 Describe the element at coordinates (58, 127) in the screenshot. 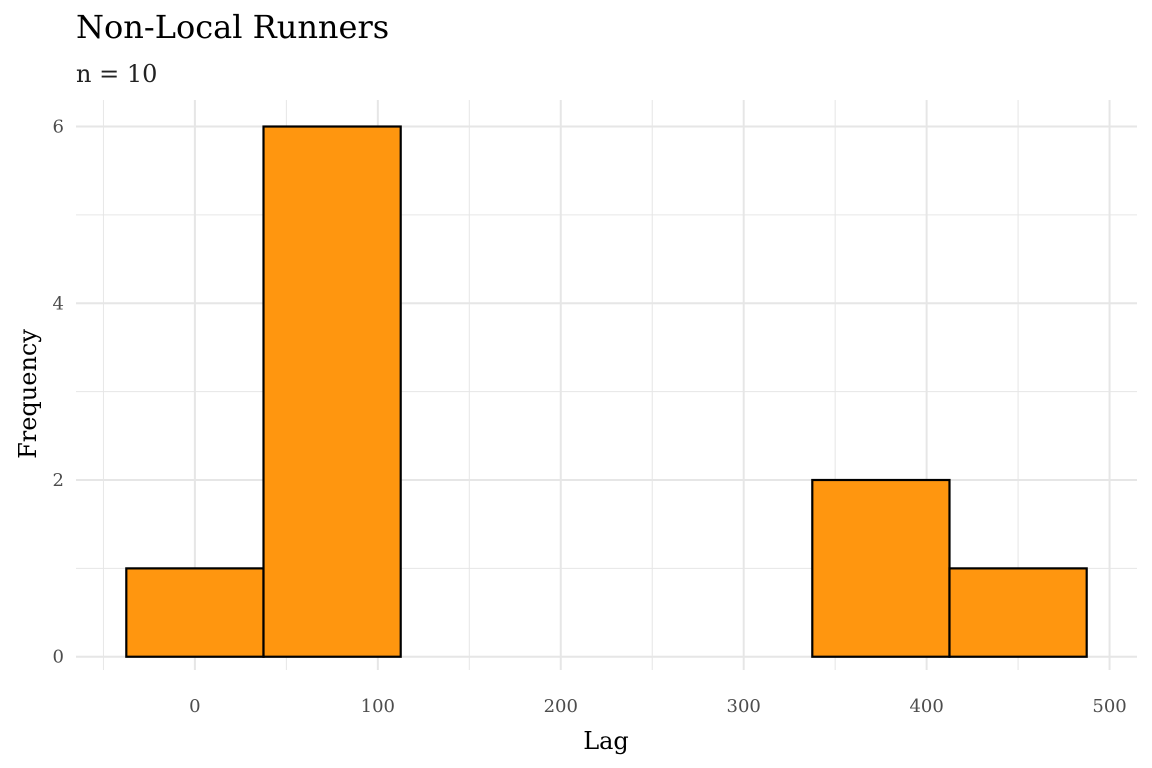

I see `y-tick-label: 6` at that location.